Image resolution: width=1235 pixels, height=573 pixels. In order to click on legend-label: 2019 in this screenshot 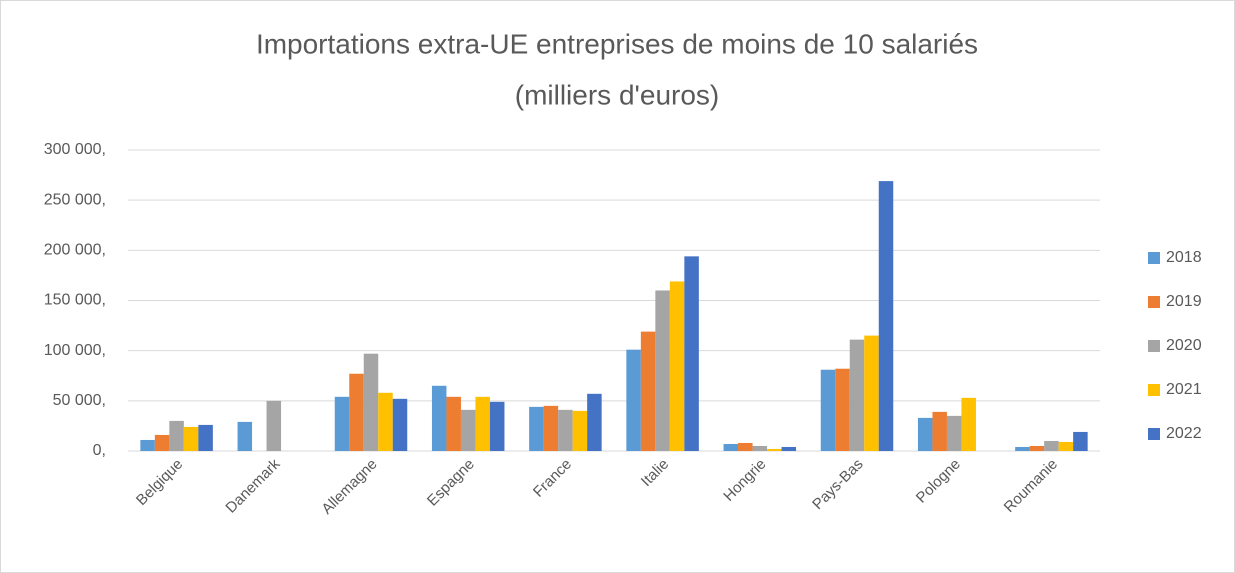, I will do `click(1184, 301)`.